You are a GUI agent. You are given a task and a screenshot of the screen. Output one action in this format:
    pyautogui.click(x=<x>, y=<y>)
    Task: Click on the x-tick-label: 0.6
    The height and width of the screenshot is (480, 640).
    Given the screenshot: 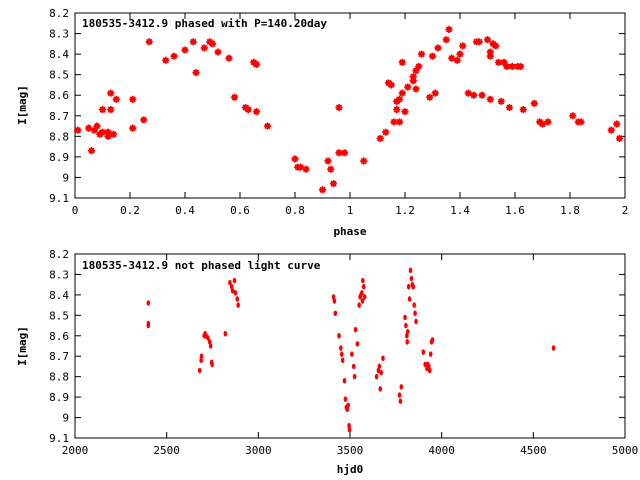 What is the action you would take?
    pyautogui.click(x=240, y=210)
    